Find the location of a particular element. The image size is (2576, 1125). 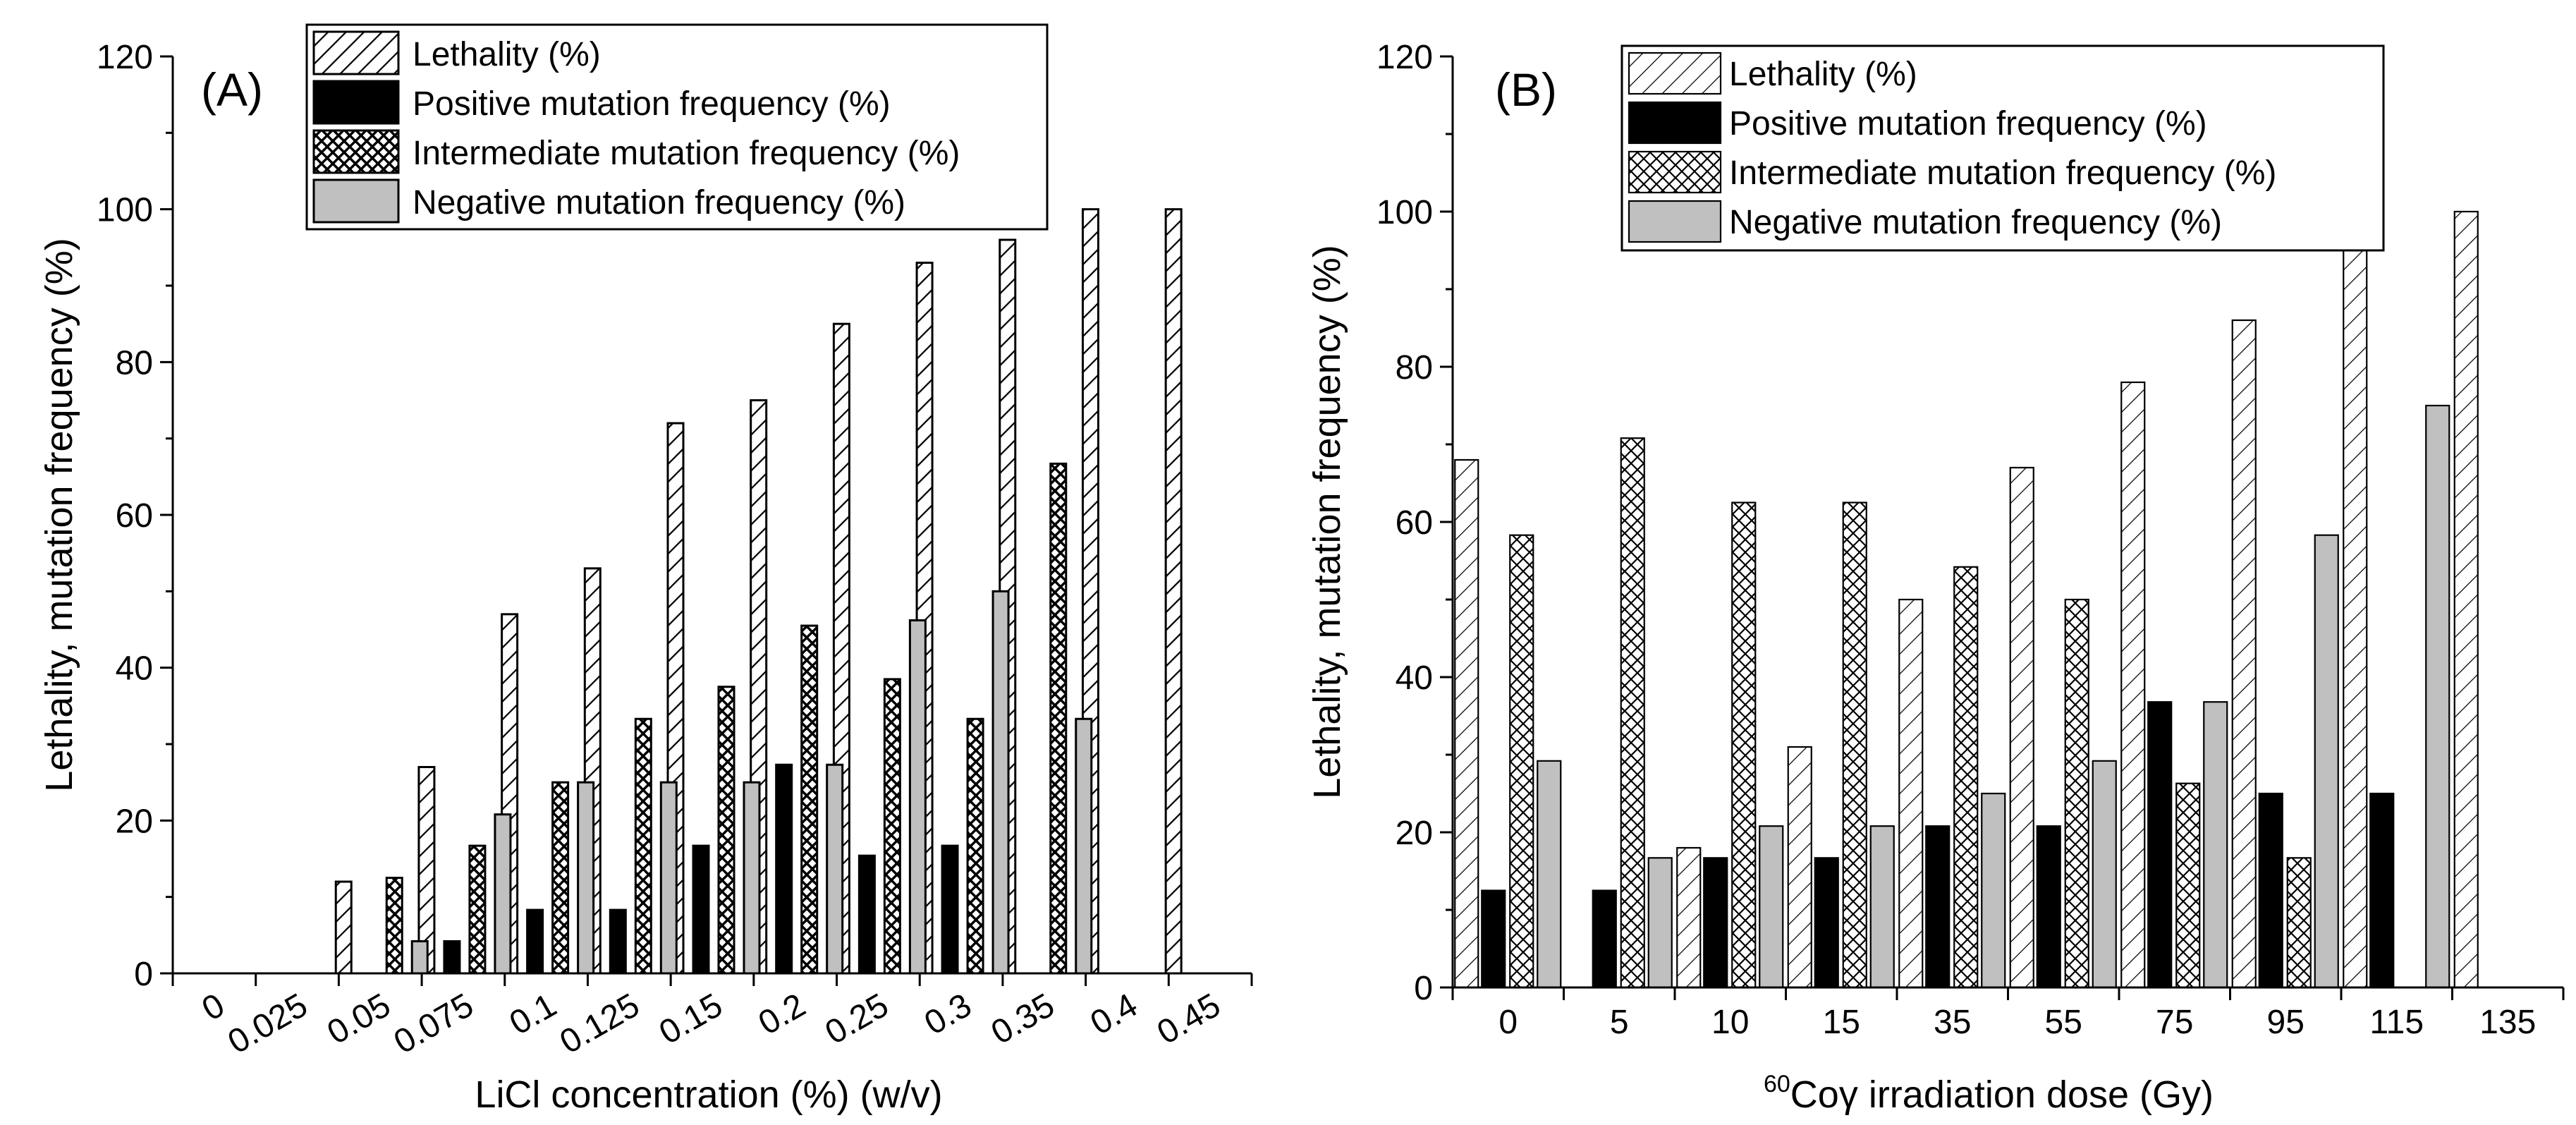

panel-b-x-tick-label: 95 is located at coordinates (2286, 1022).